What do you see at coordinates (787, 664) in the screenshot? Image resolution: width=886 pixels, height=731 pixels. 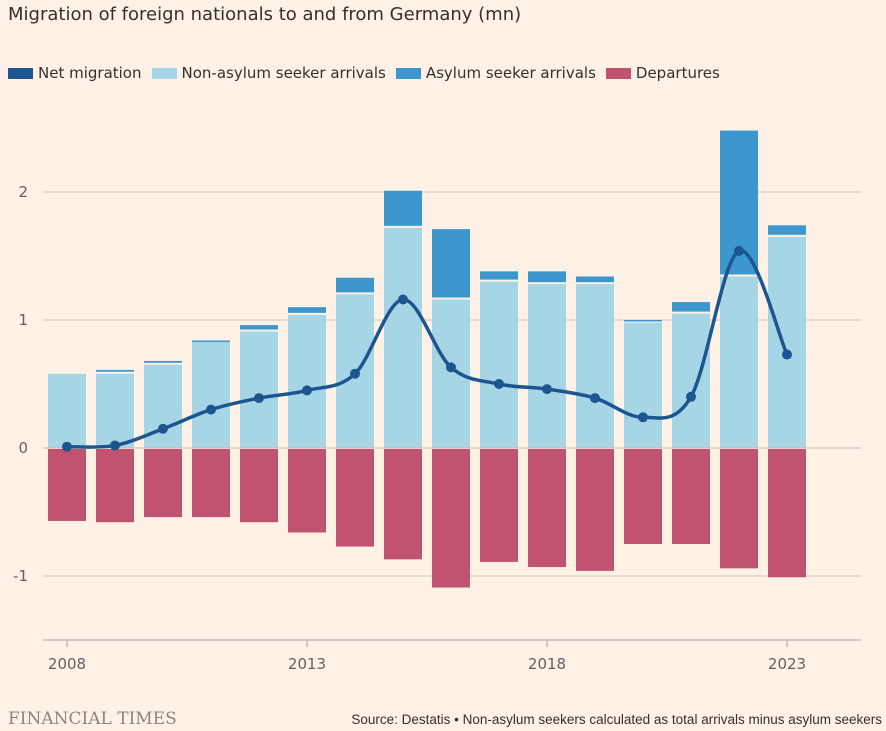 I see `x-tick-label: 2023` at bounding box center [787, 664].